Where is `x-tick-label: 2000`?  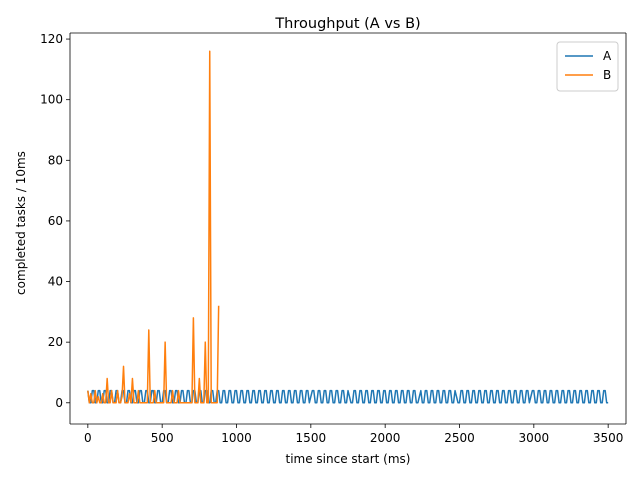 x-tick-label: 2000 is located at coordinates (385, 438).